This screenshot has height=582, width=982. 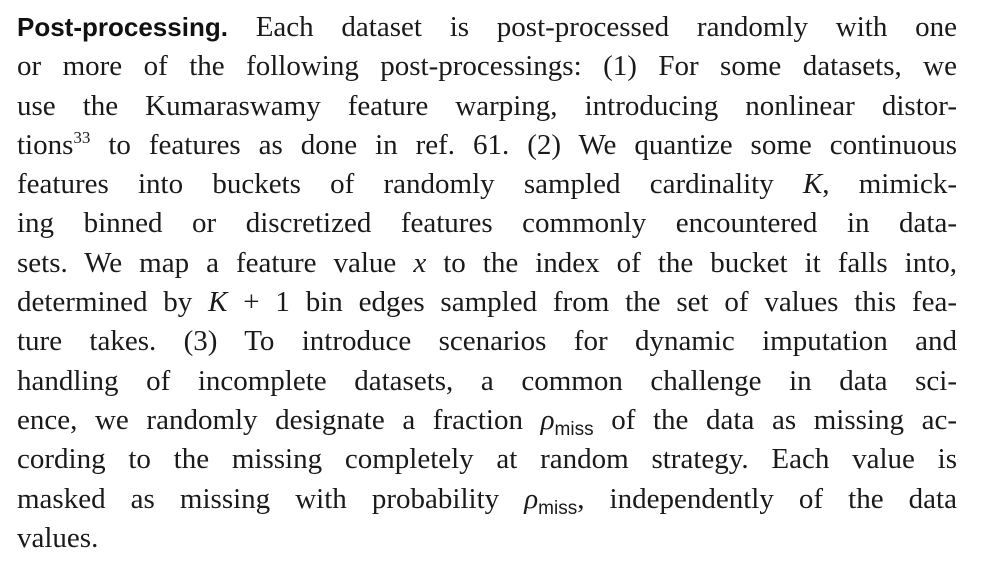 What do you see at coordinates (775, 419) in the screenshot?
I see `line-text: of the data as missing ac-` at bounding box center [775, 419].